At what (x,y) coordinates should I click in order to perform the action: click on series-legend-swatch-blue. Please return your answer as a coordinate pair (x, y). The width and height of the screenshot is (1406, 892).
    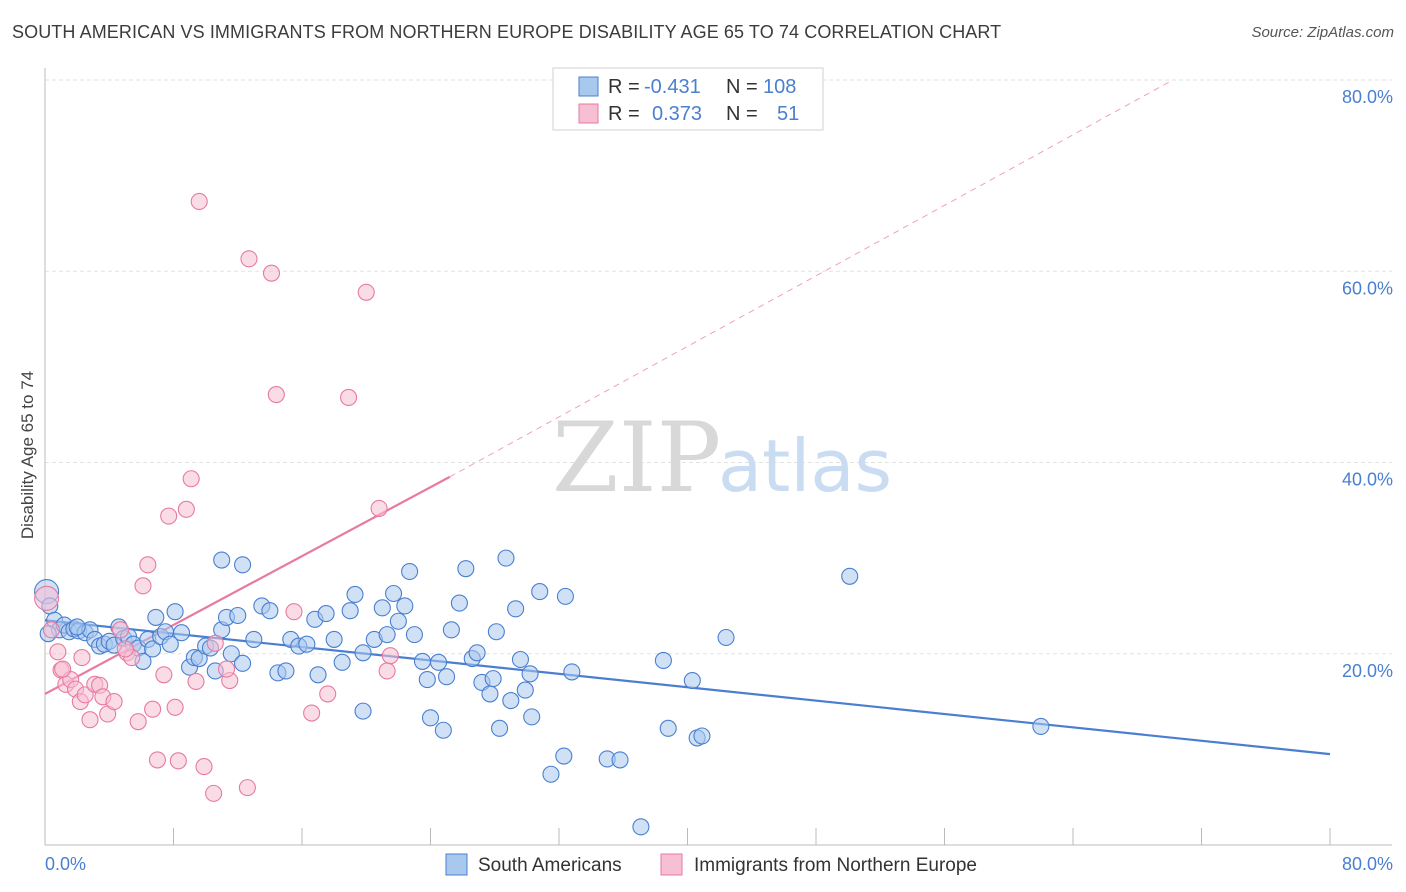
    Looking at the image, I should click on (456, 864).